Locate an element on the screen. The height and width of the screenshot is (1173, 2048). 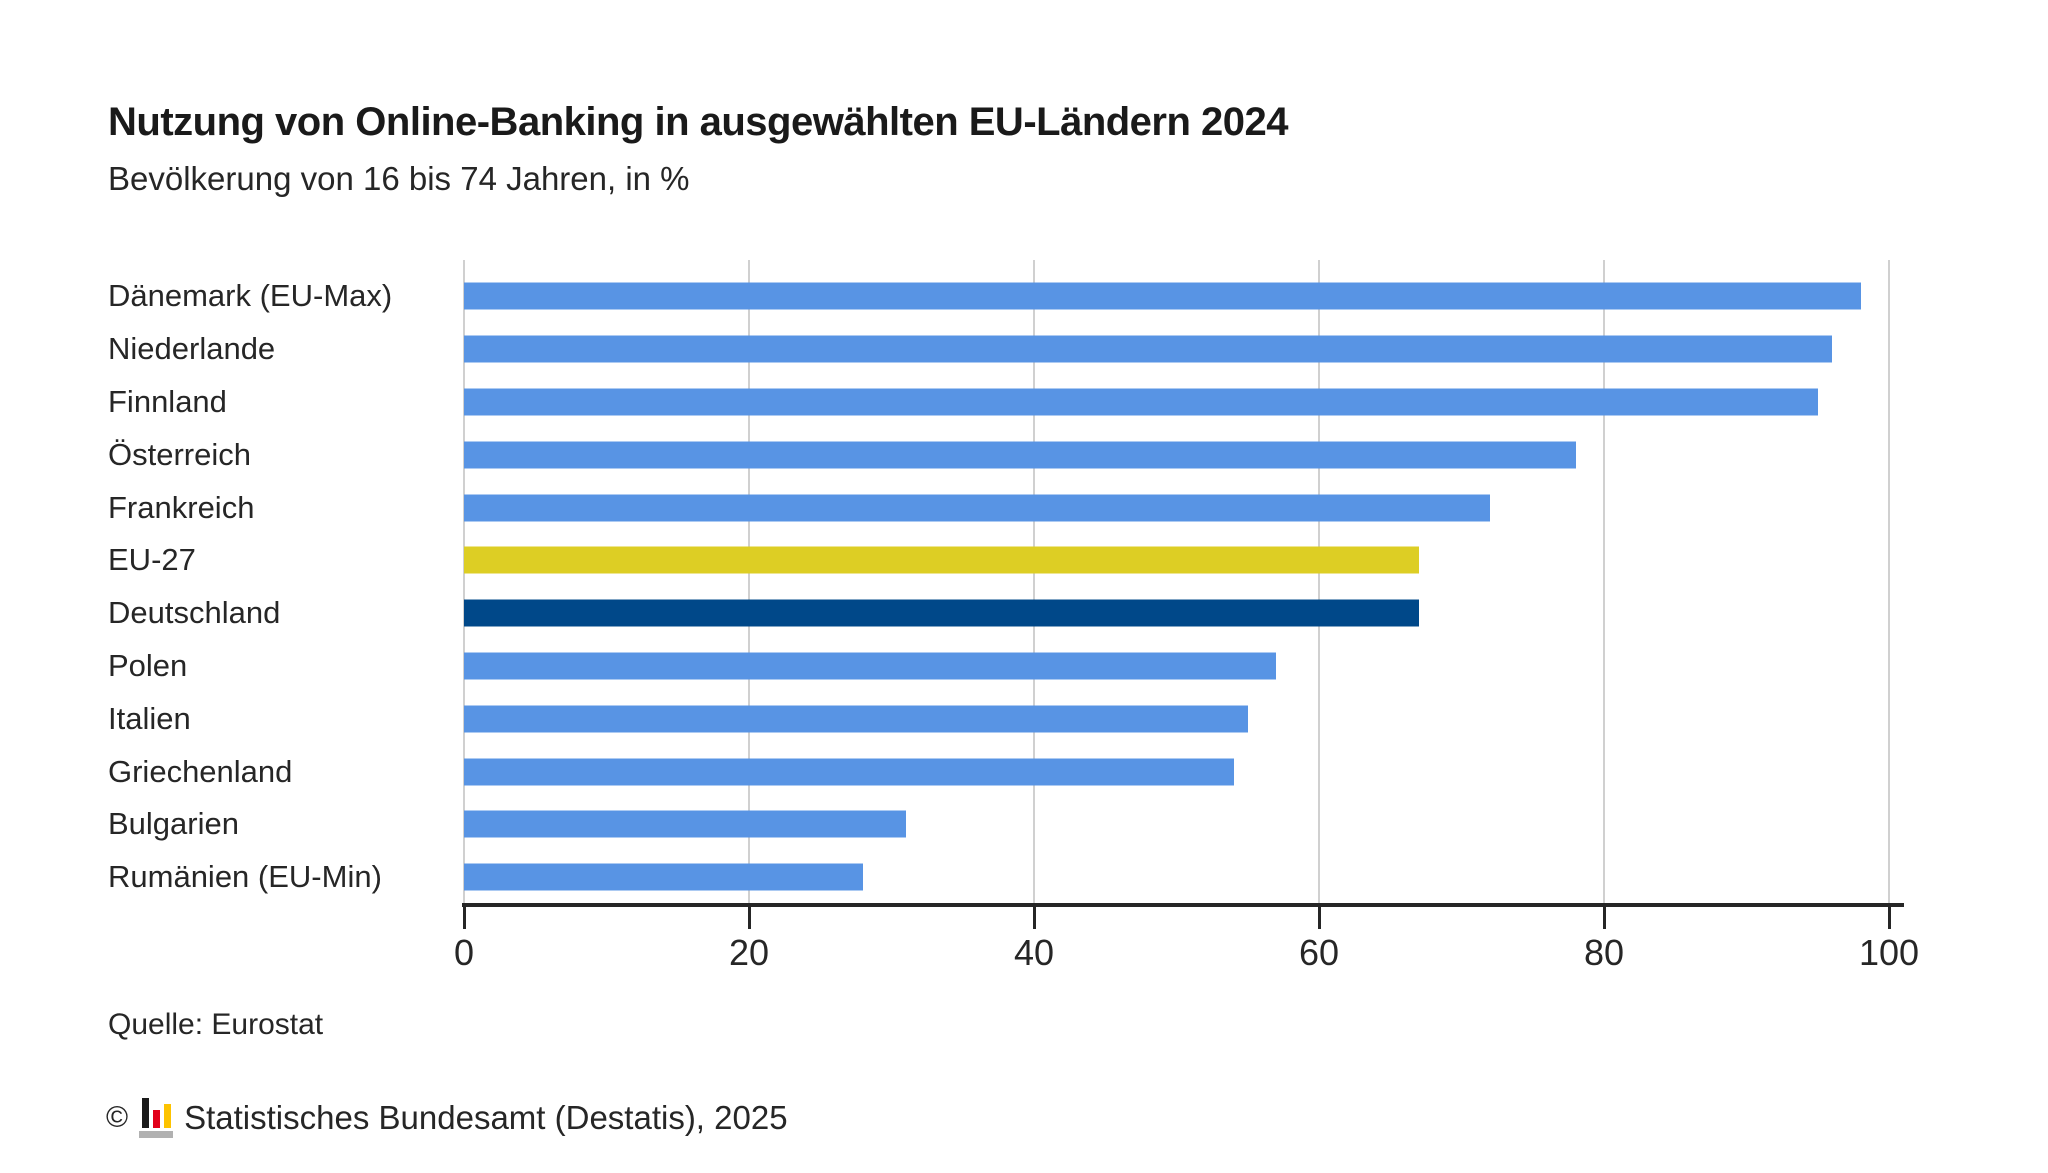
category-label: Dänemark (EU-Max) is located at coordinates (250, 296).